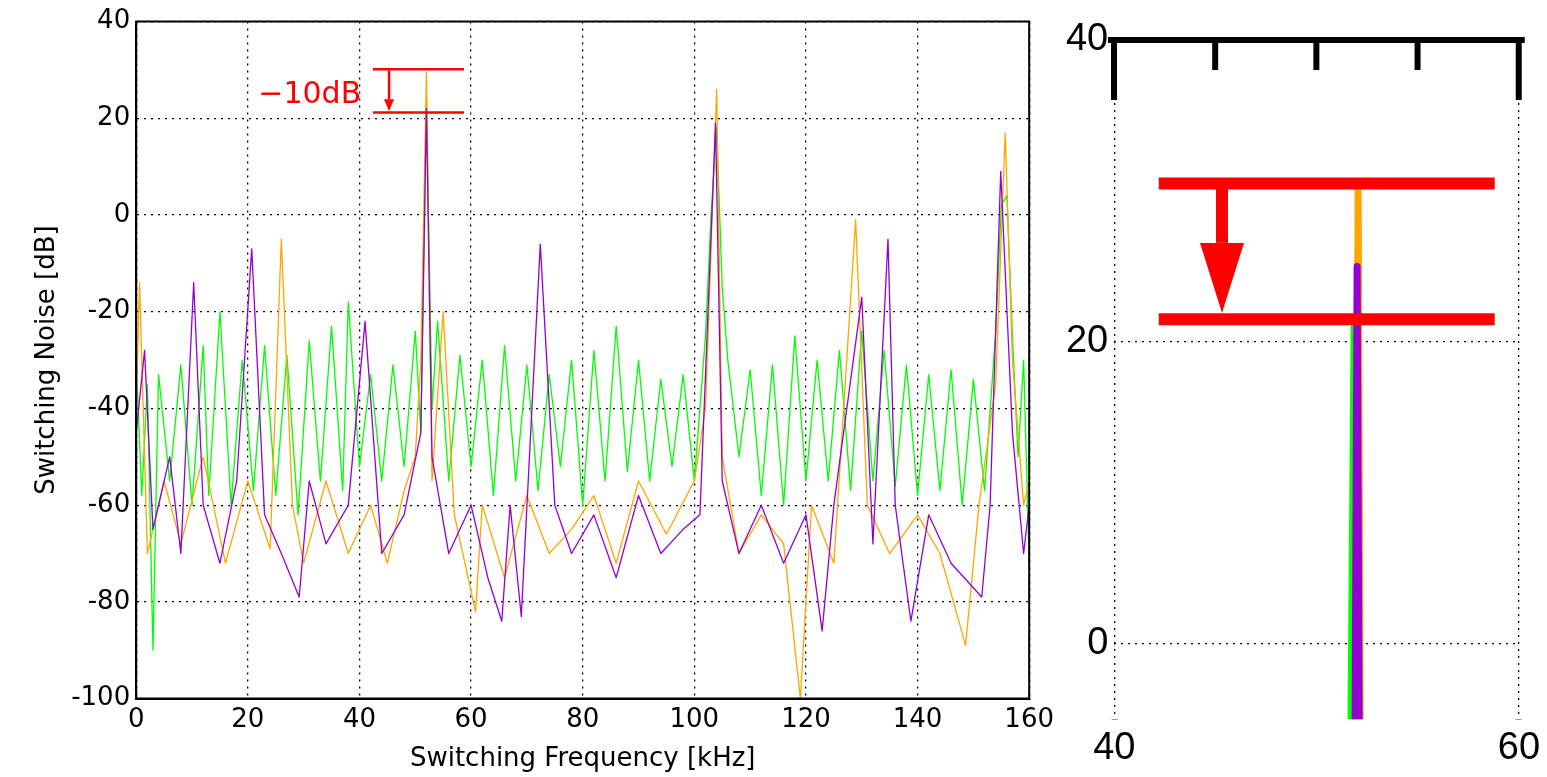 This screenshot has height=777, width=1547. I want to click on y-tick-label: -40, so click(109, 406).